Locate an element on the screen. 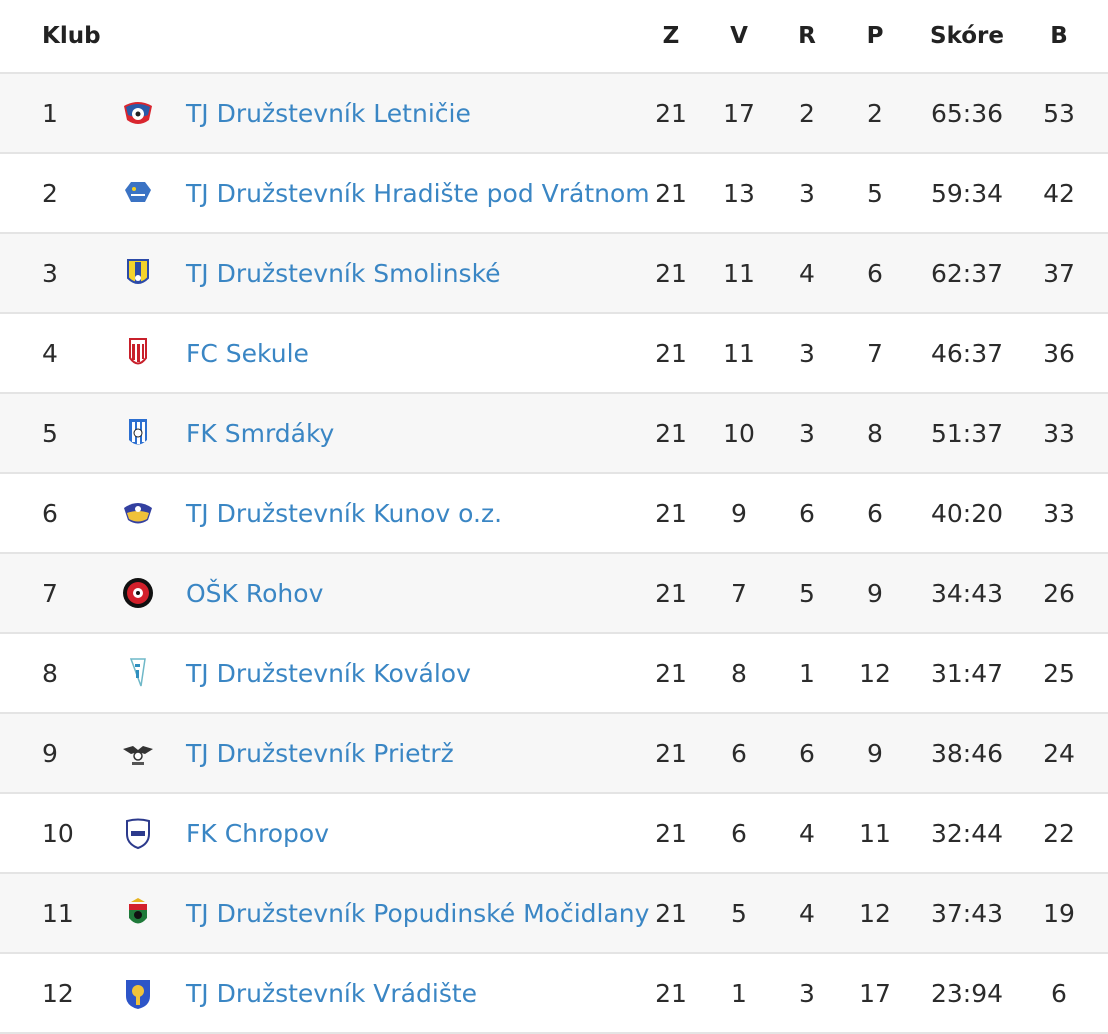 This screenshot has height=1034, width=1108. row-points: 36 is located at coordinates (1059, 353).